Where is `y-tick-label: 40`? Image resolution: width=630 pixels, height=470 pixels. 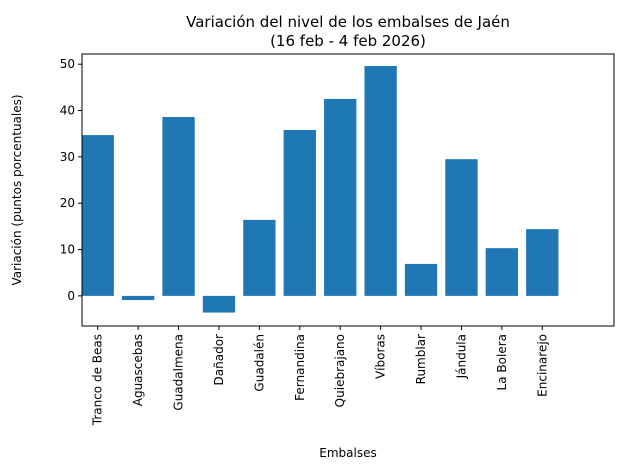 y-tick-label: 40 is located at coordinates (67, 111).